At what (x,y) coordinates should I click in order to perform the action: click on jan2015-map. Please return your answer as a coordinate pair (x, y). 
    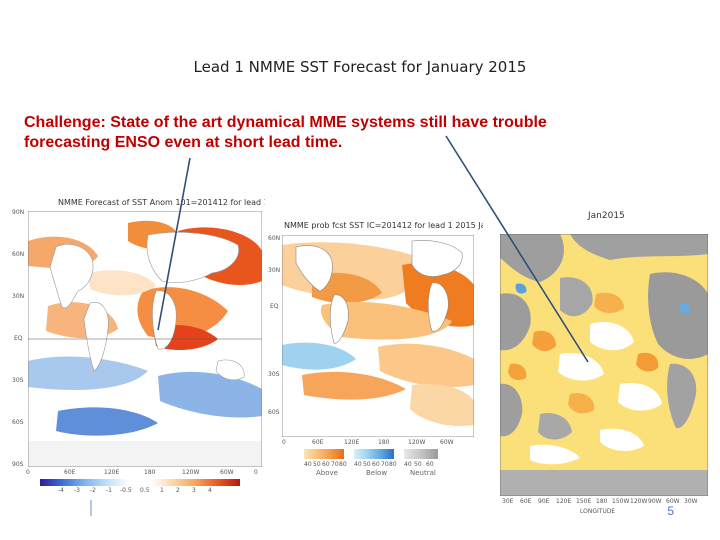
    Looking at the image, I should click on (604, 365).